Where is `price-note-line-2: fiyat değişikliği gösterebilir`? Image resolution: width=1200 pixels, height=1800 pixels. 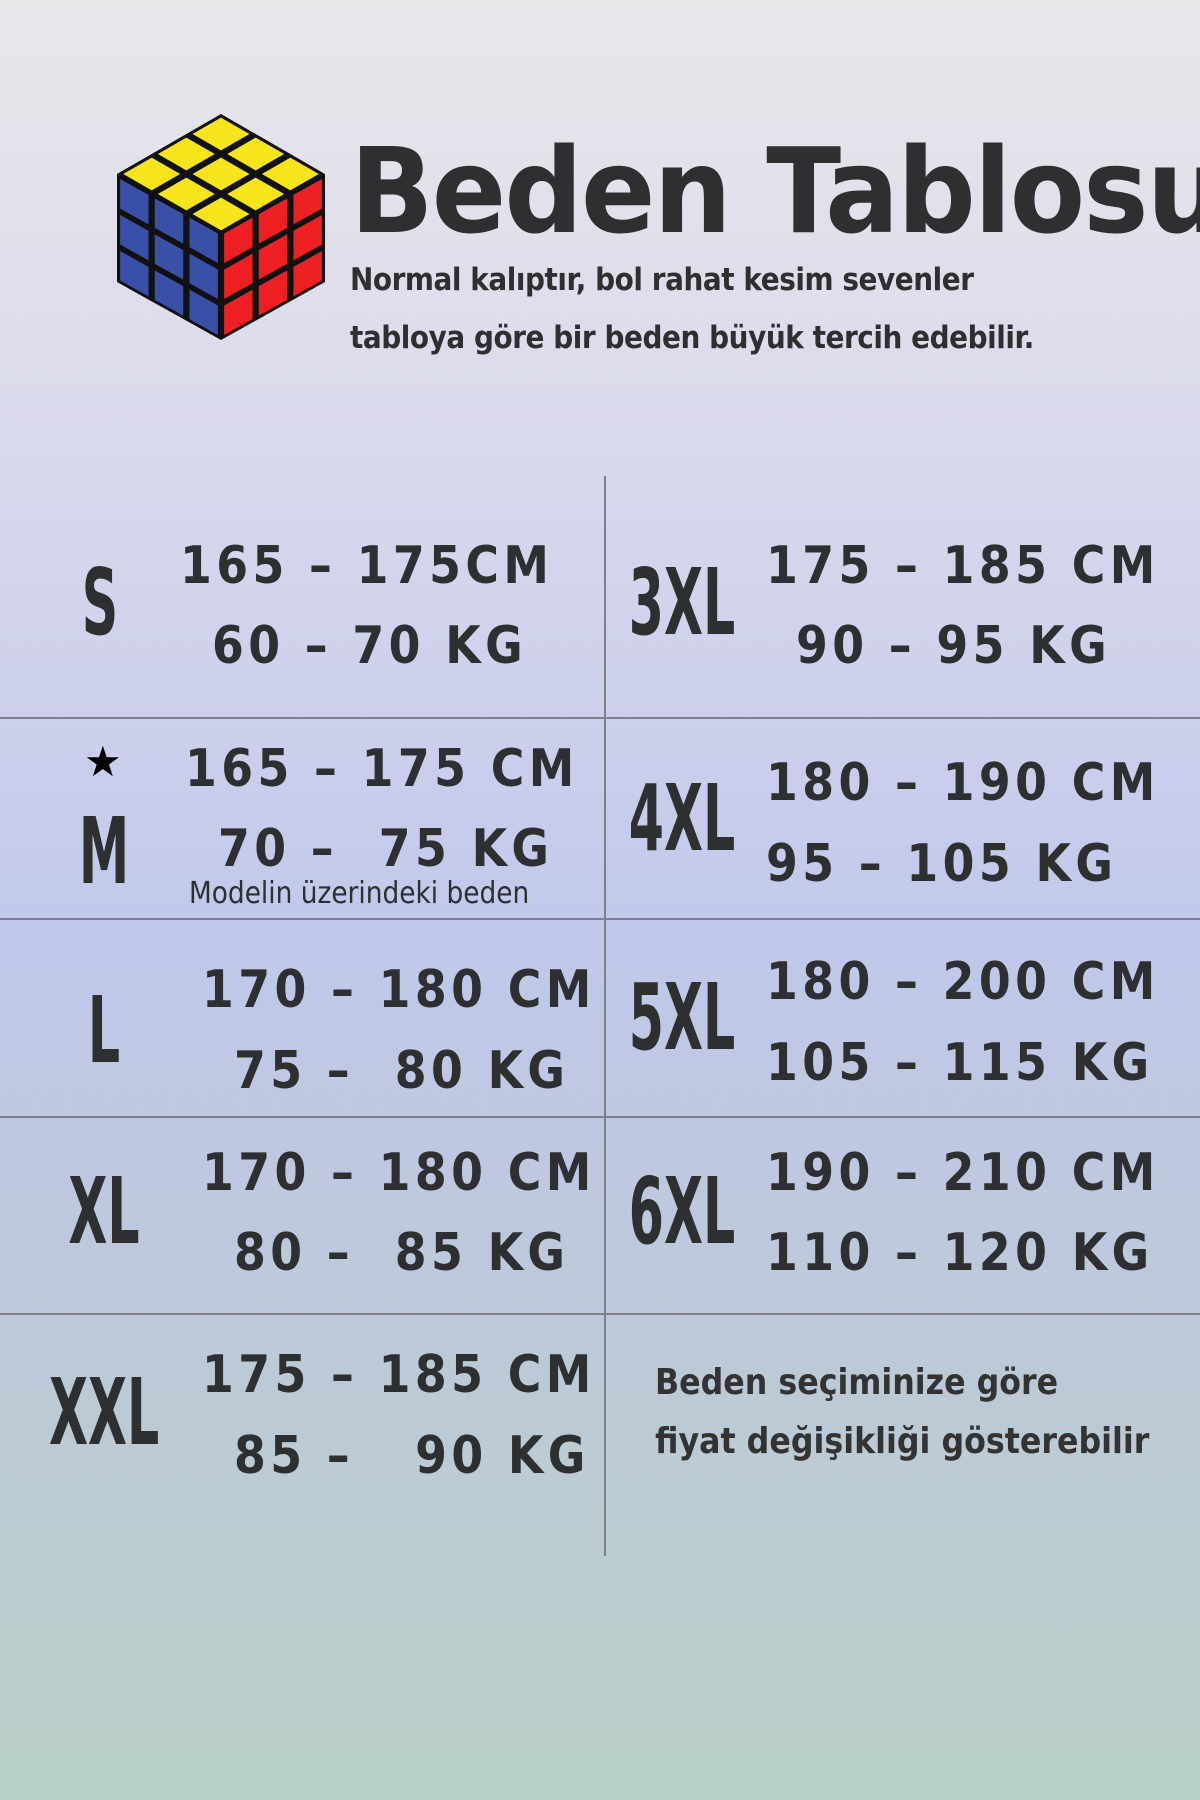 price-note-line-2: fiyat değişikliği gösterebilir is located at coordinates (902, 1441).